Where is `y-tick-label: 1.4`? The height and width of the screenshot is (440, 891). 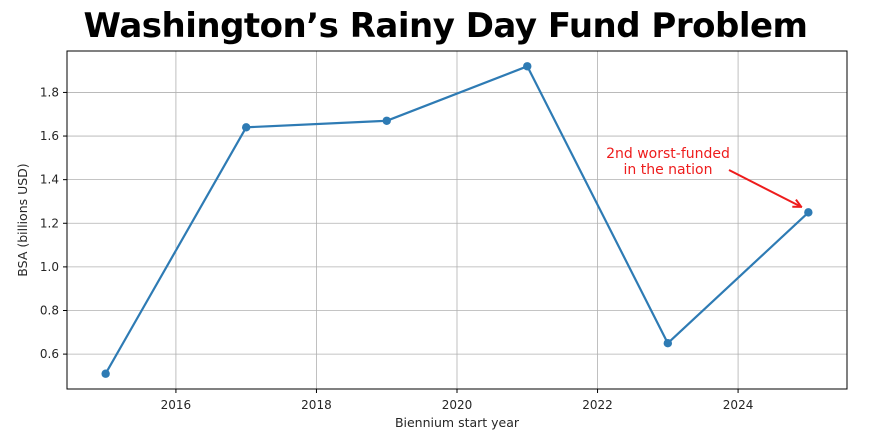 y-tick-label: 1.4 is located at coordinates (49, 180).